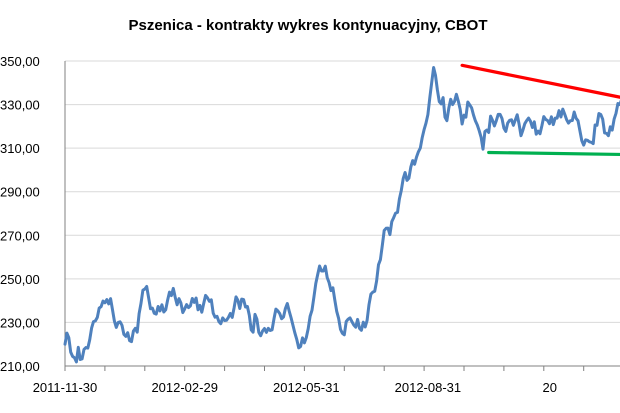  Describe the element at coordinates (184, 387) in the screenshot. I see `x-tick-label: 2012-02-29` at that location.